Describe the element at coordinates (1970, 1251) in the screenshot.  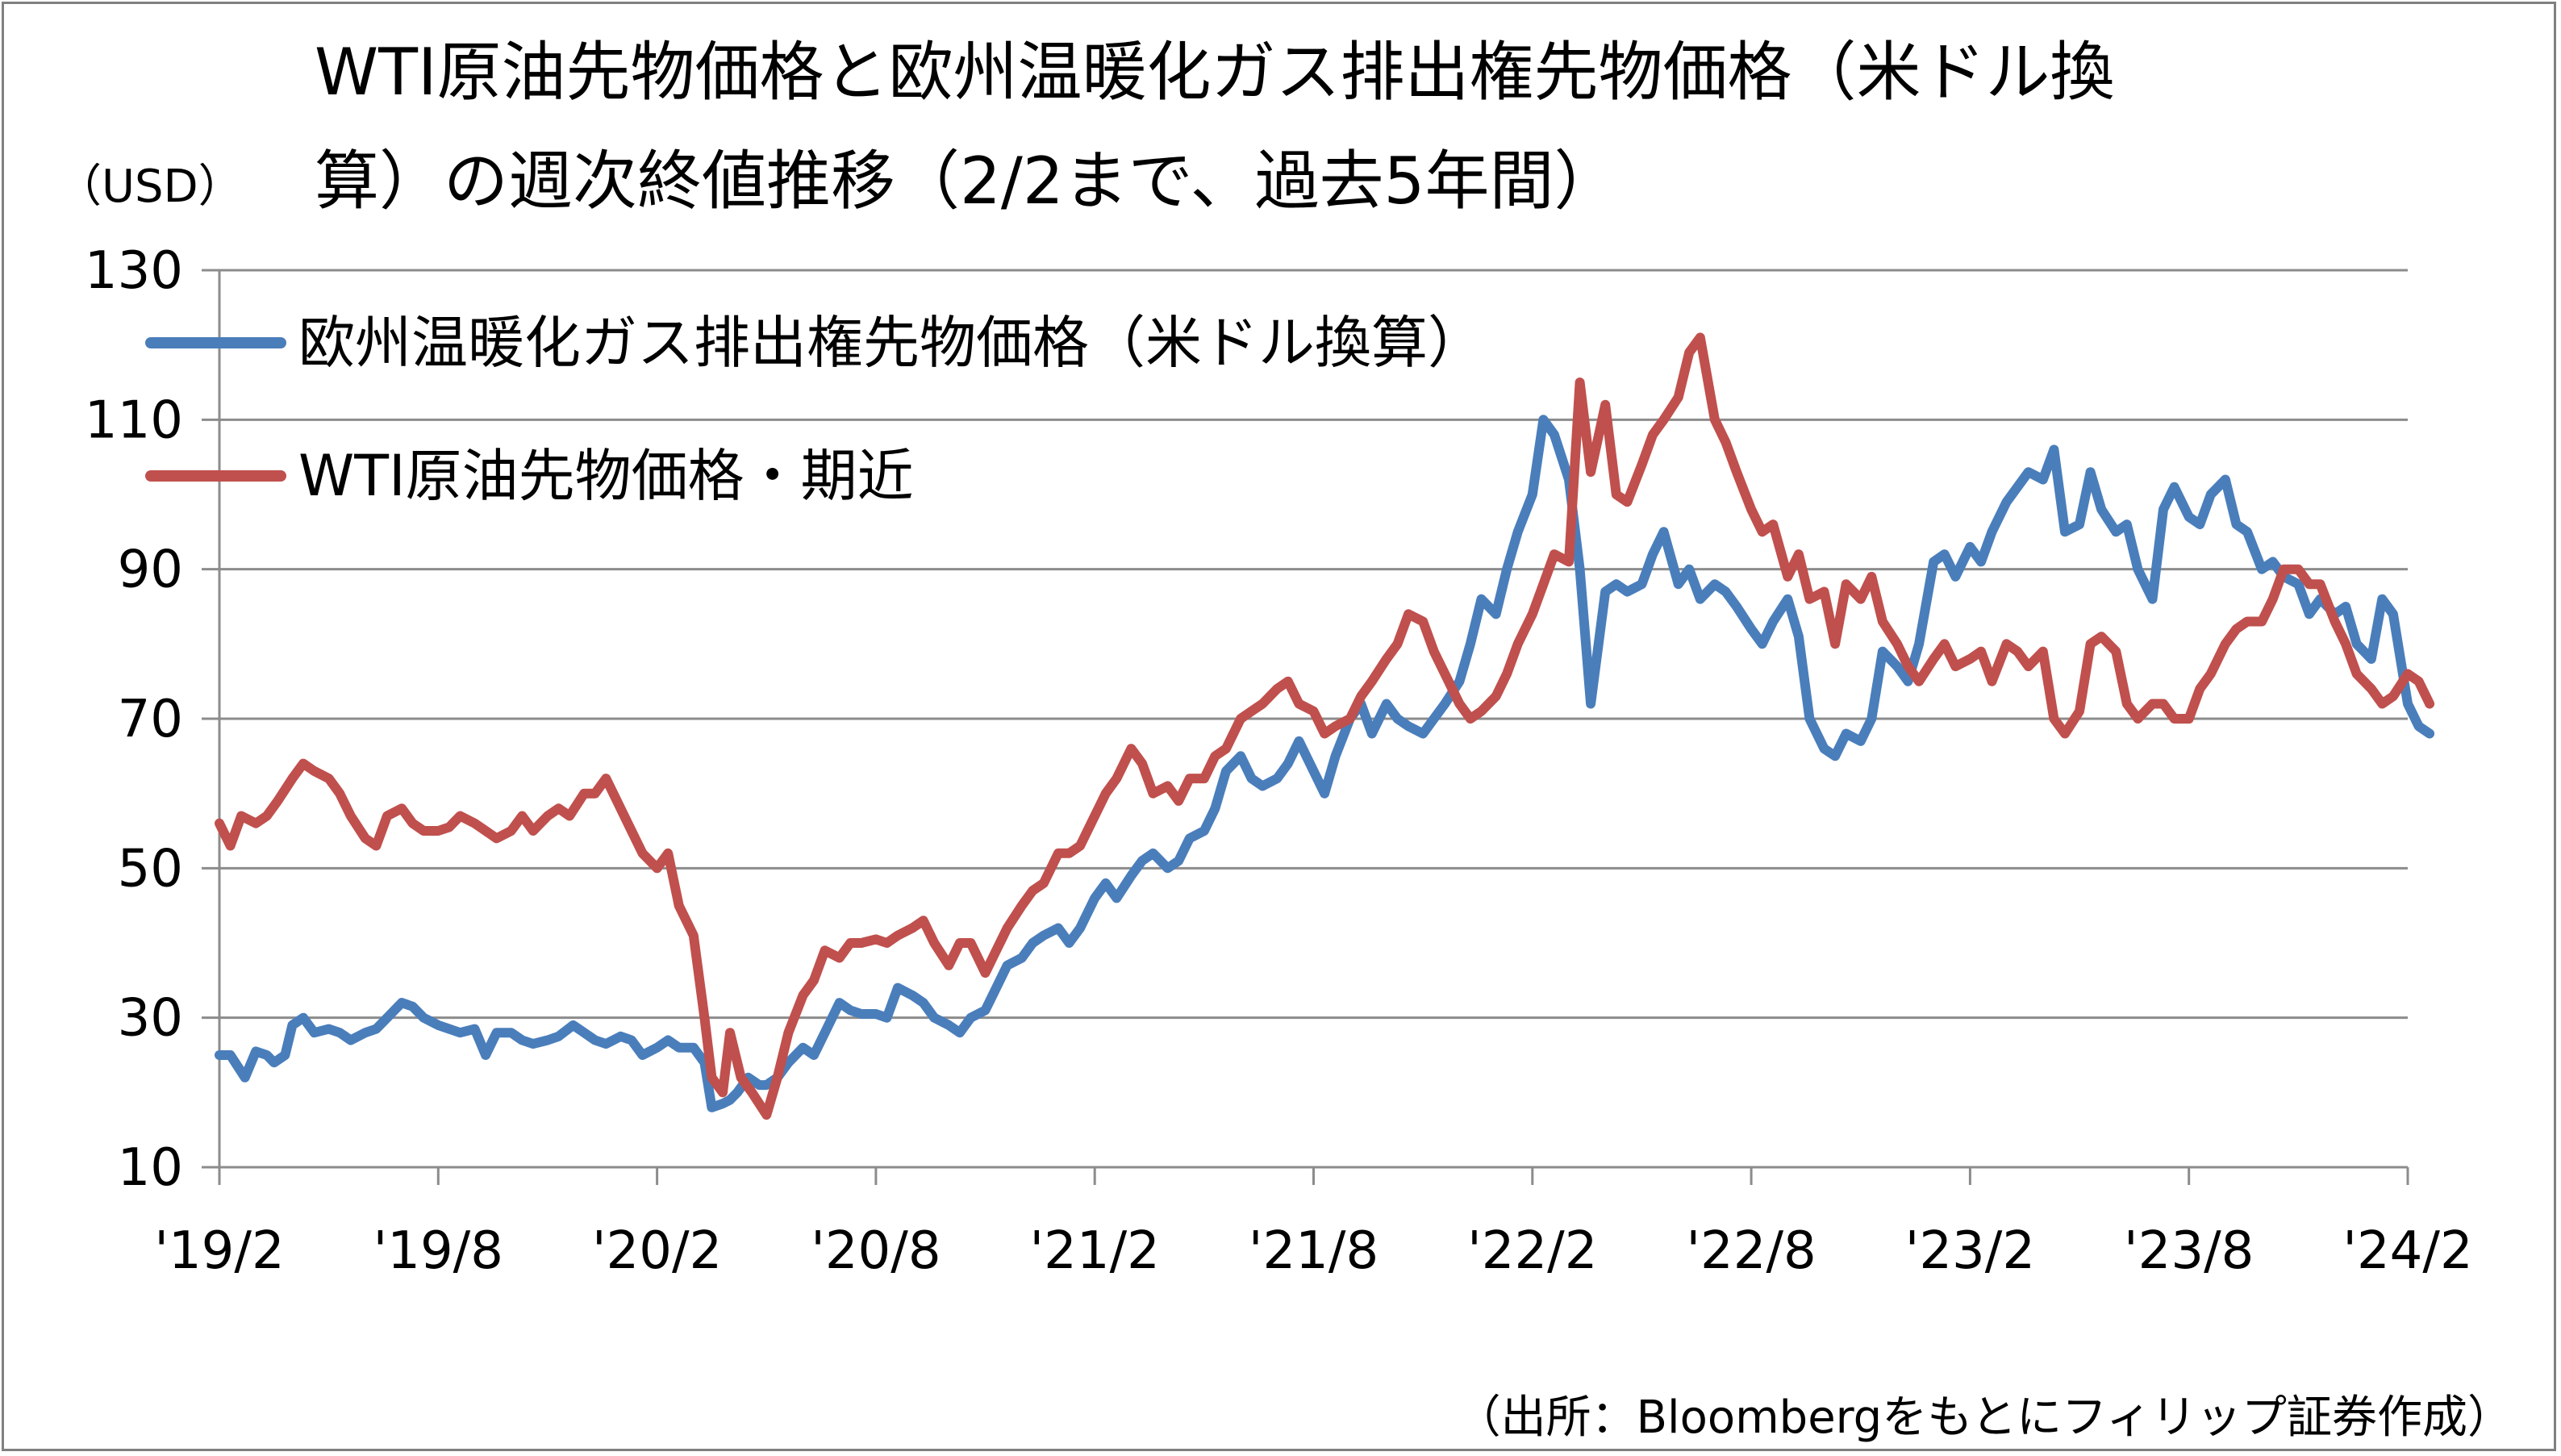
I see `x-tick-label: '23/2` at that location.